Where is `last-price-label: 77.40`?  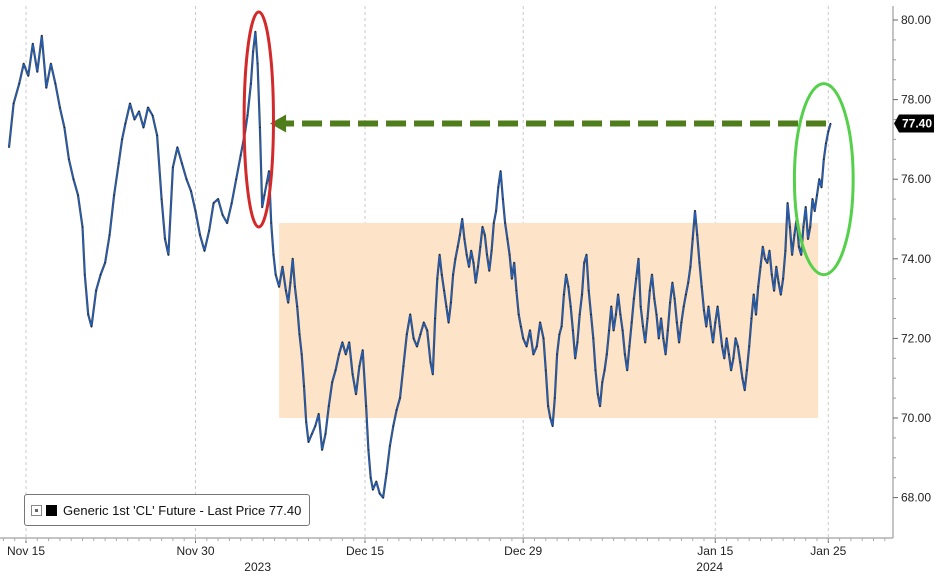 last-price-label: 77.40 is located at coordinates (917, 123).